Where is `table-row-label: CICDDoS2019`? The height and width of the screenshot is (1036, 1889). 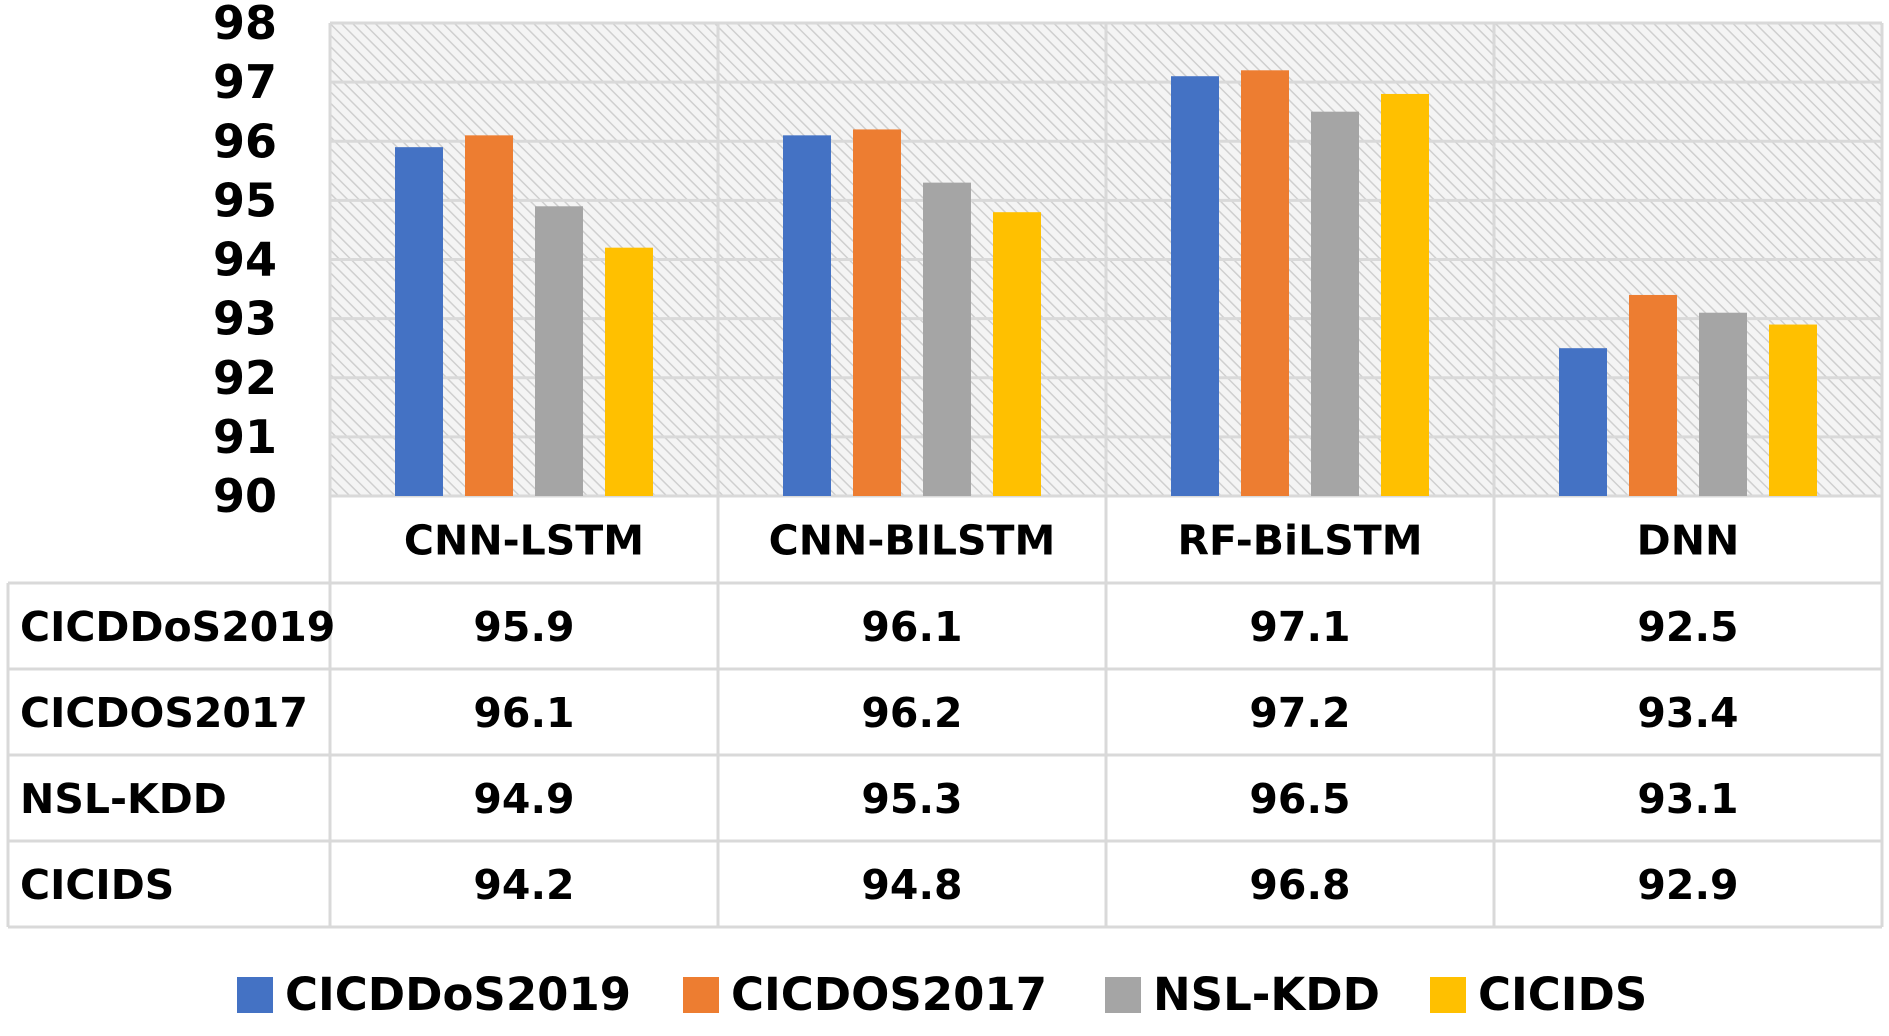 table-row-label: CICDDoS2019 is located at coordinates (177, 627).